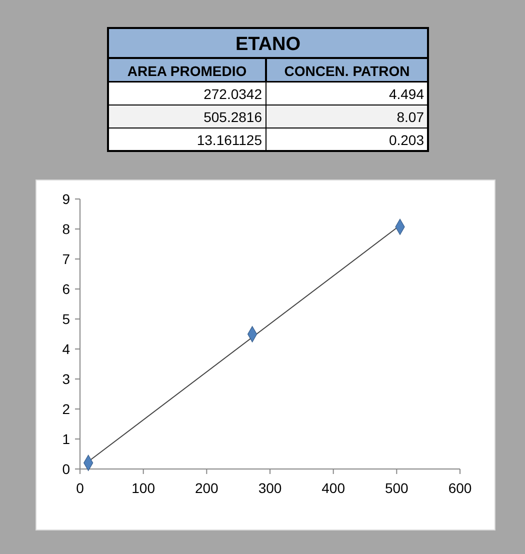  What do you see at coordinates (66, 409) in the screenshot?
I see `y-tick-label: 2` at bounding box center [66, 409].